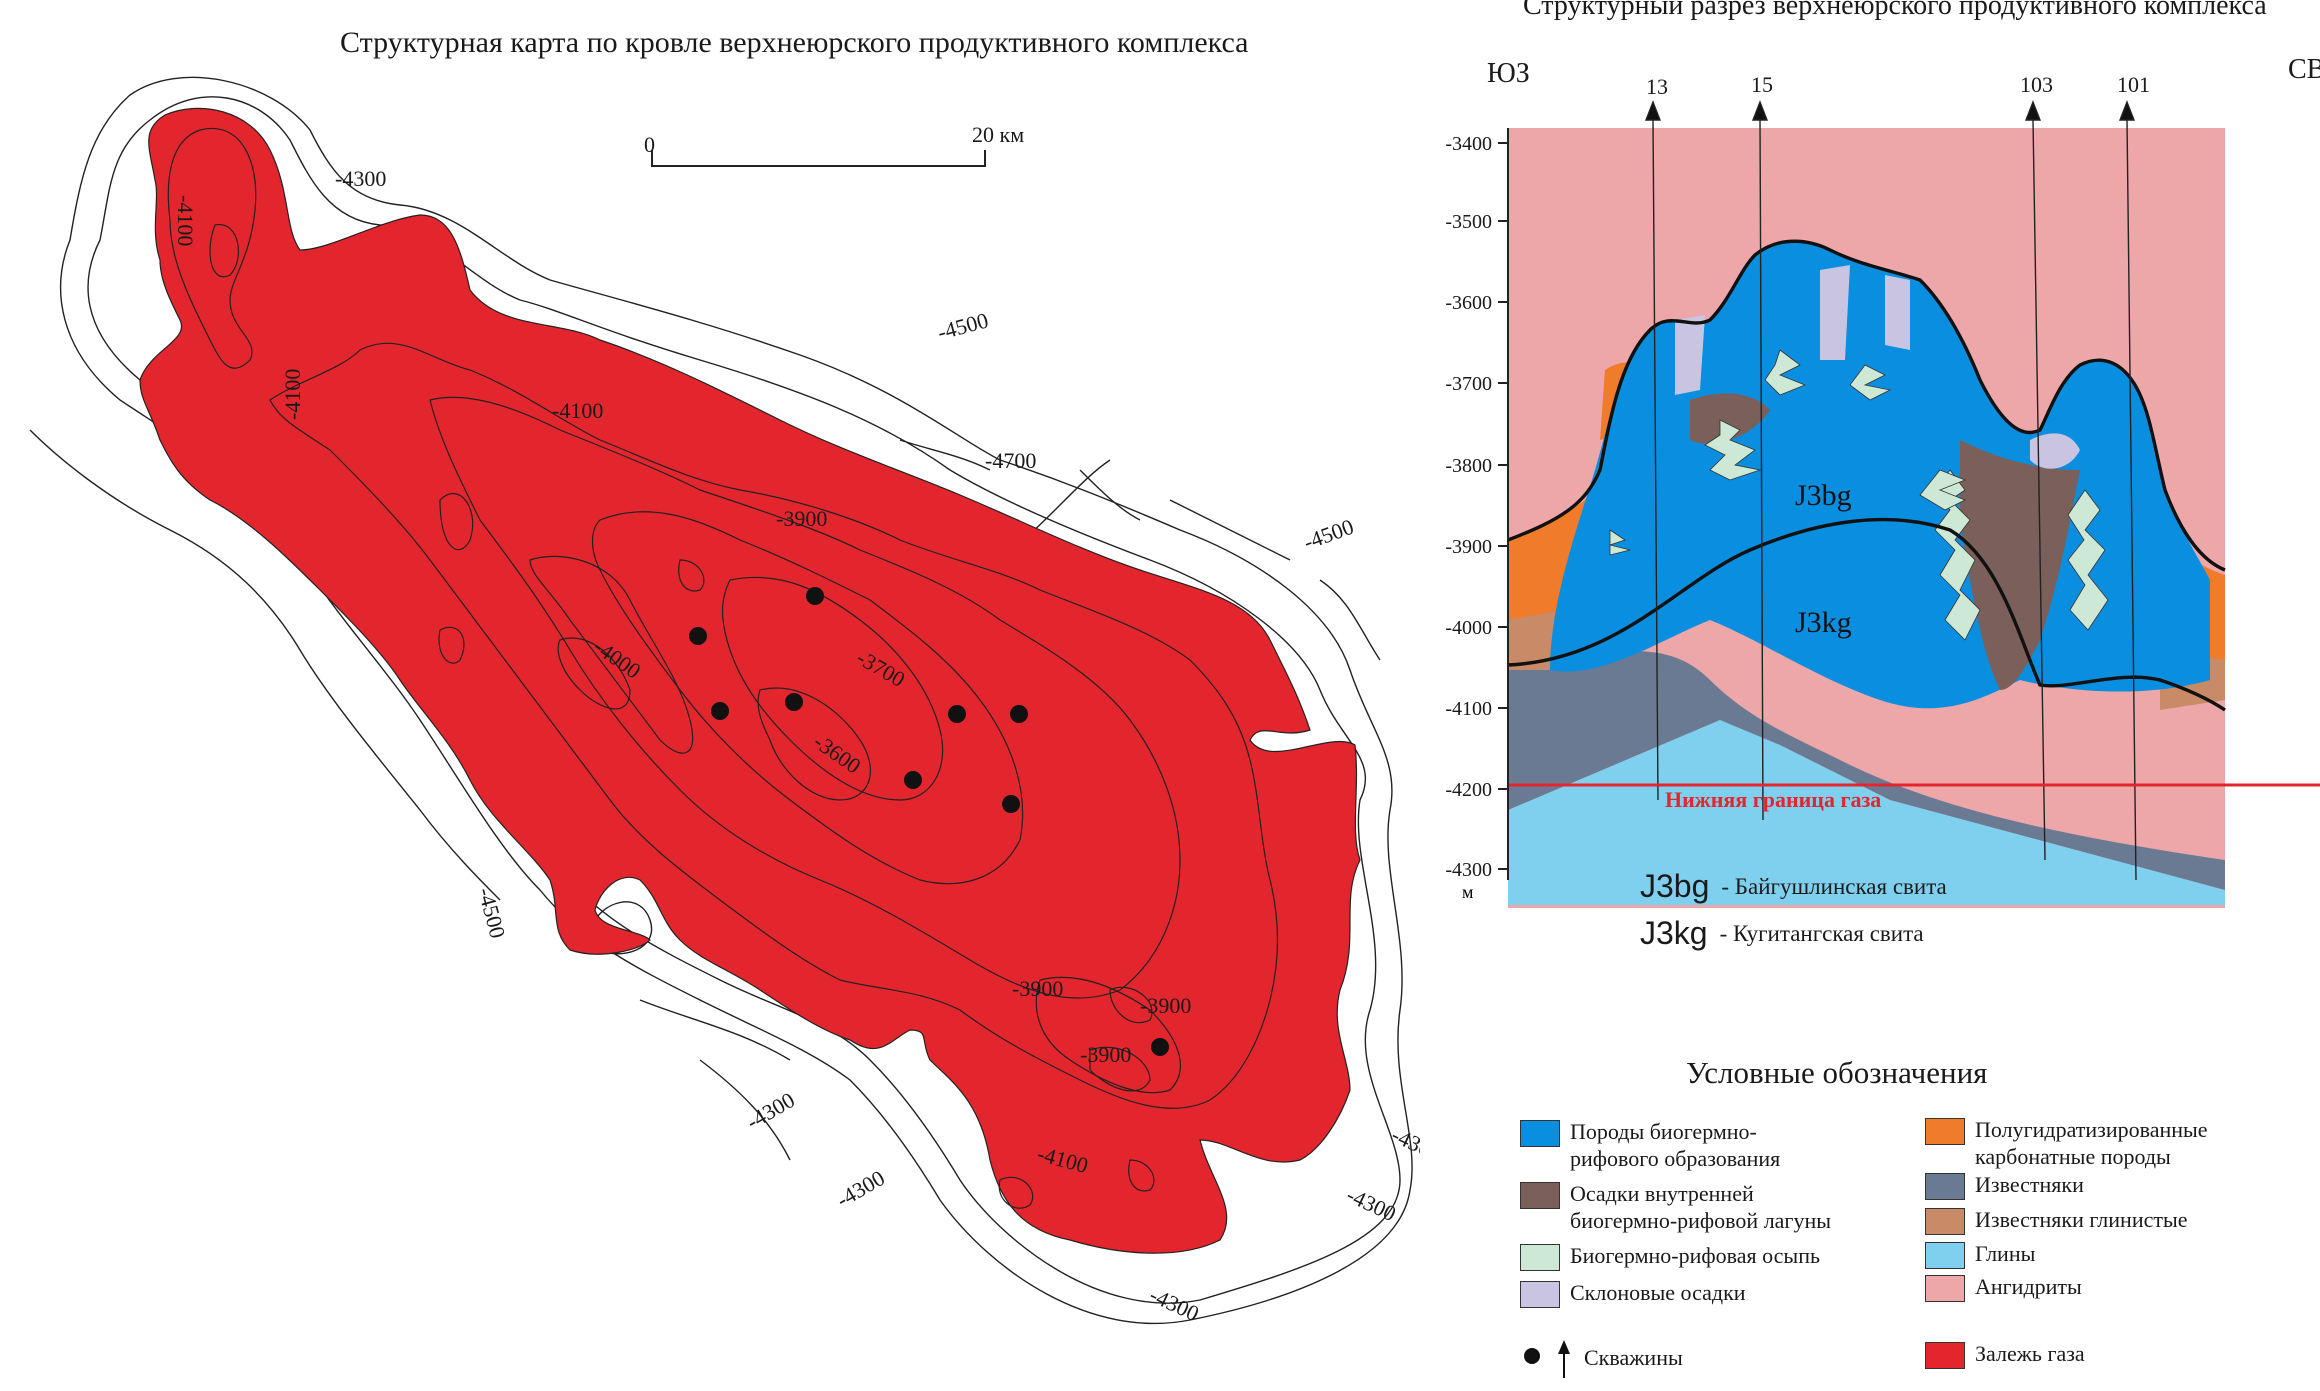 Image resolution: width=2320 pixels, height=1391 pixels. Describe the element at coordinates (1468, 709) in the screenshot. I see `svg-text: -4100` at that location.